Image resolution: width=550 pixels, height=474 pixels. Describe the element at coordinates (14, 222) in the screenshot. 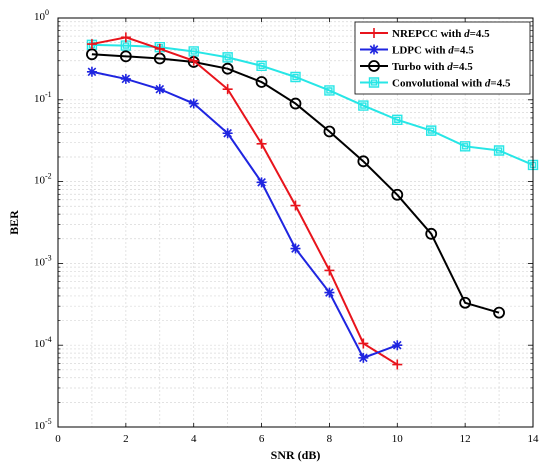

I see `y-axis-label: BER` at that location.